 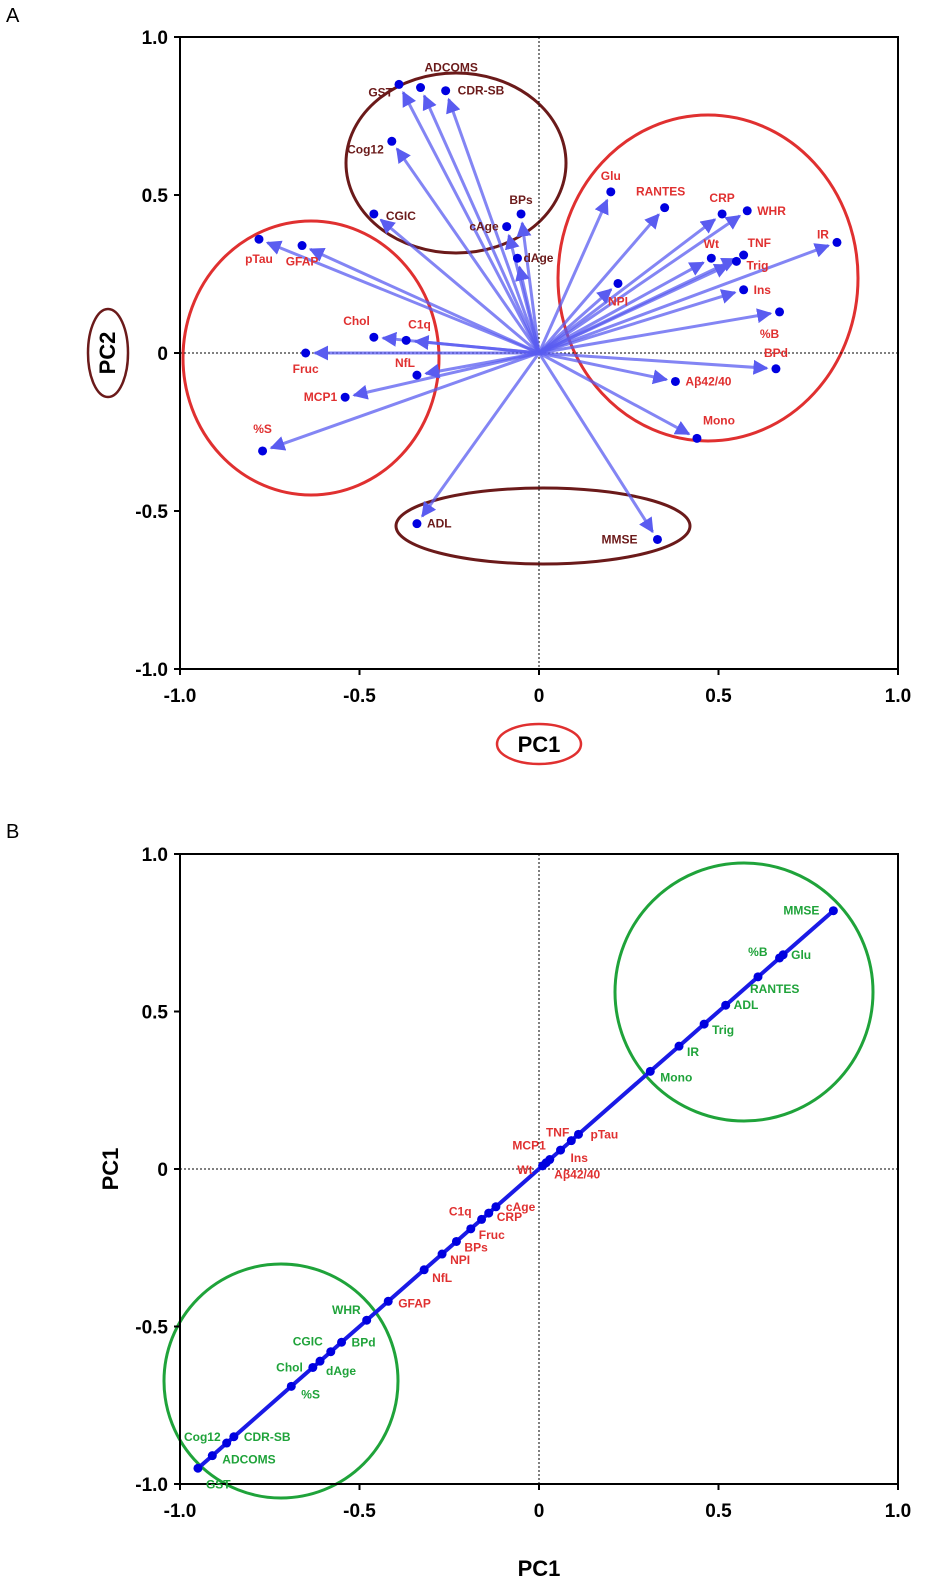 What do you see at coordinates (12, 832) in the screenshot?
I see `panel-b-label: B` at bounding box center [12, 832].